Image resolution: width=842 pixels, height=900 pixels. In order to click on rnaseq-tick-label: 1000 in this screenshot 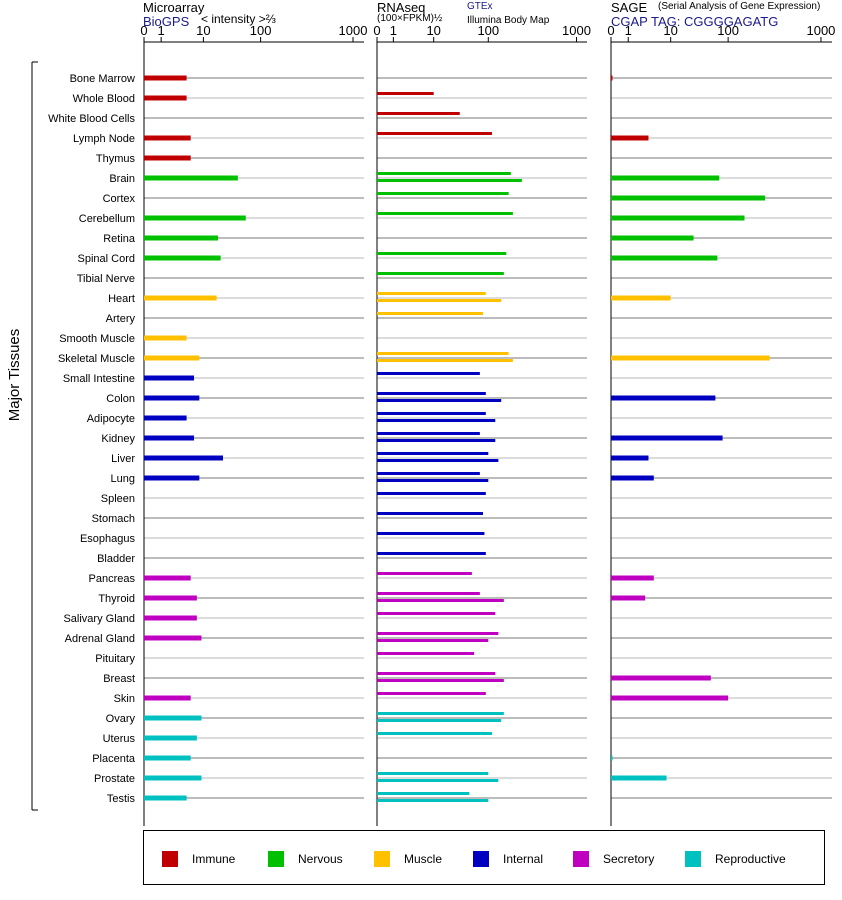, I will do `click(576, 30)`.